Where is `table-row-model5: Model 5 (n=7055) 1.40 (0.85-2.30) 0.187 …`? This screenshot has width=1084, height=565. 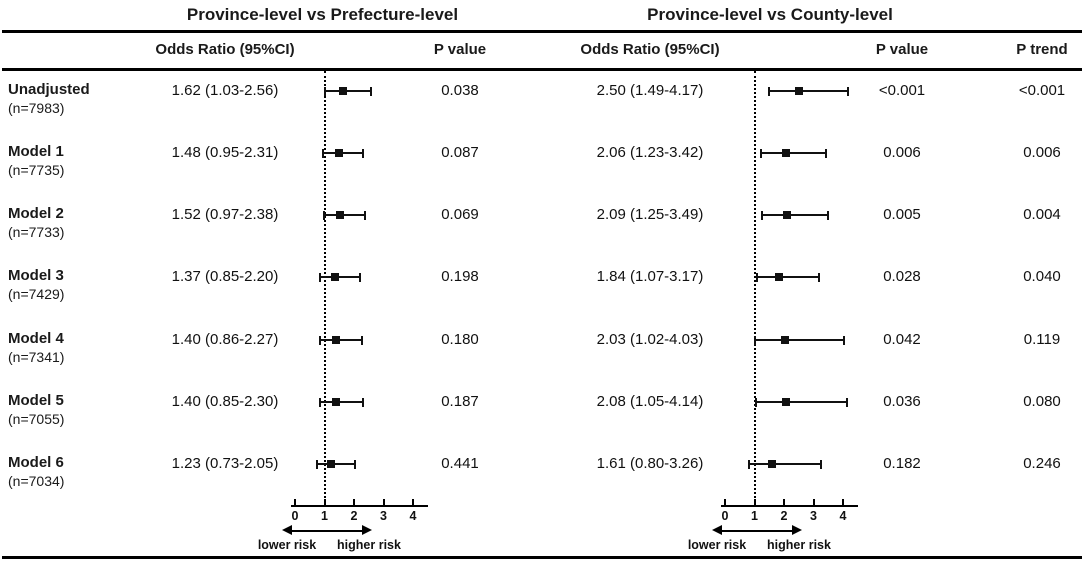 table-row-model5: Model 5 (n=7055) 1.40 (0.85-2.30) 0.187 … is located at coordinates (542, 412).